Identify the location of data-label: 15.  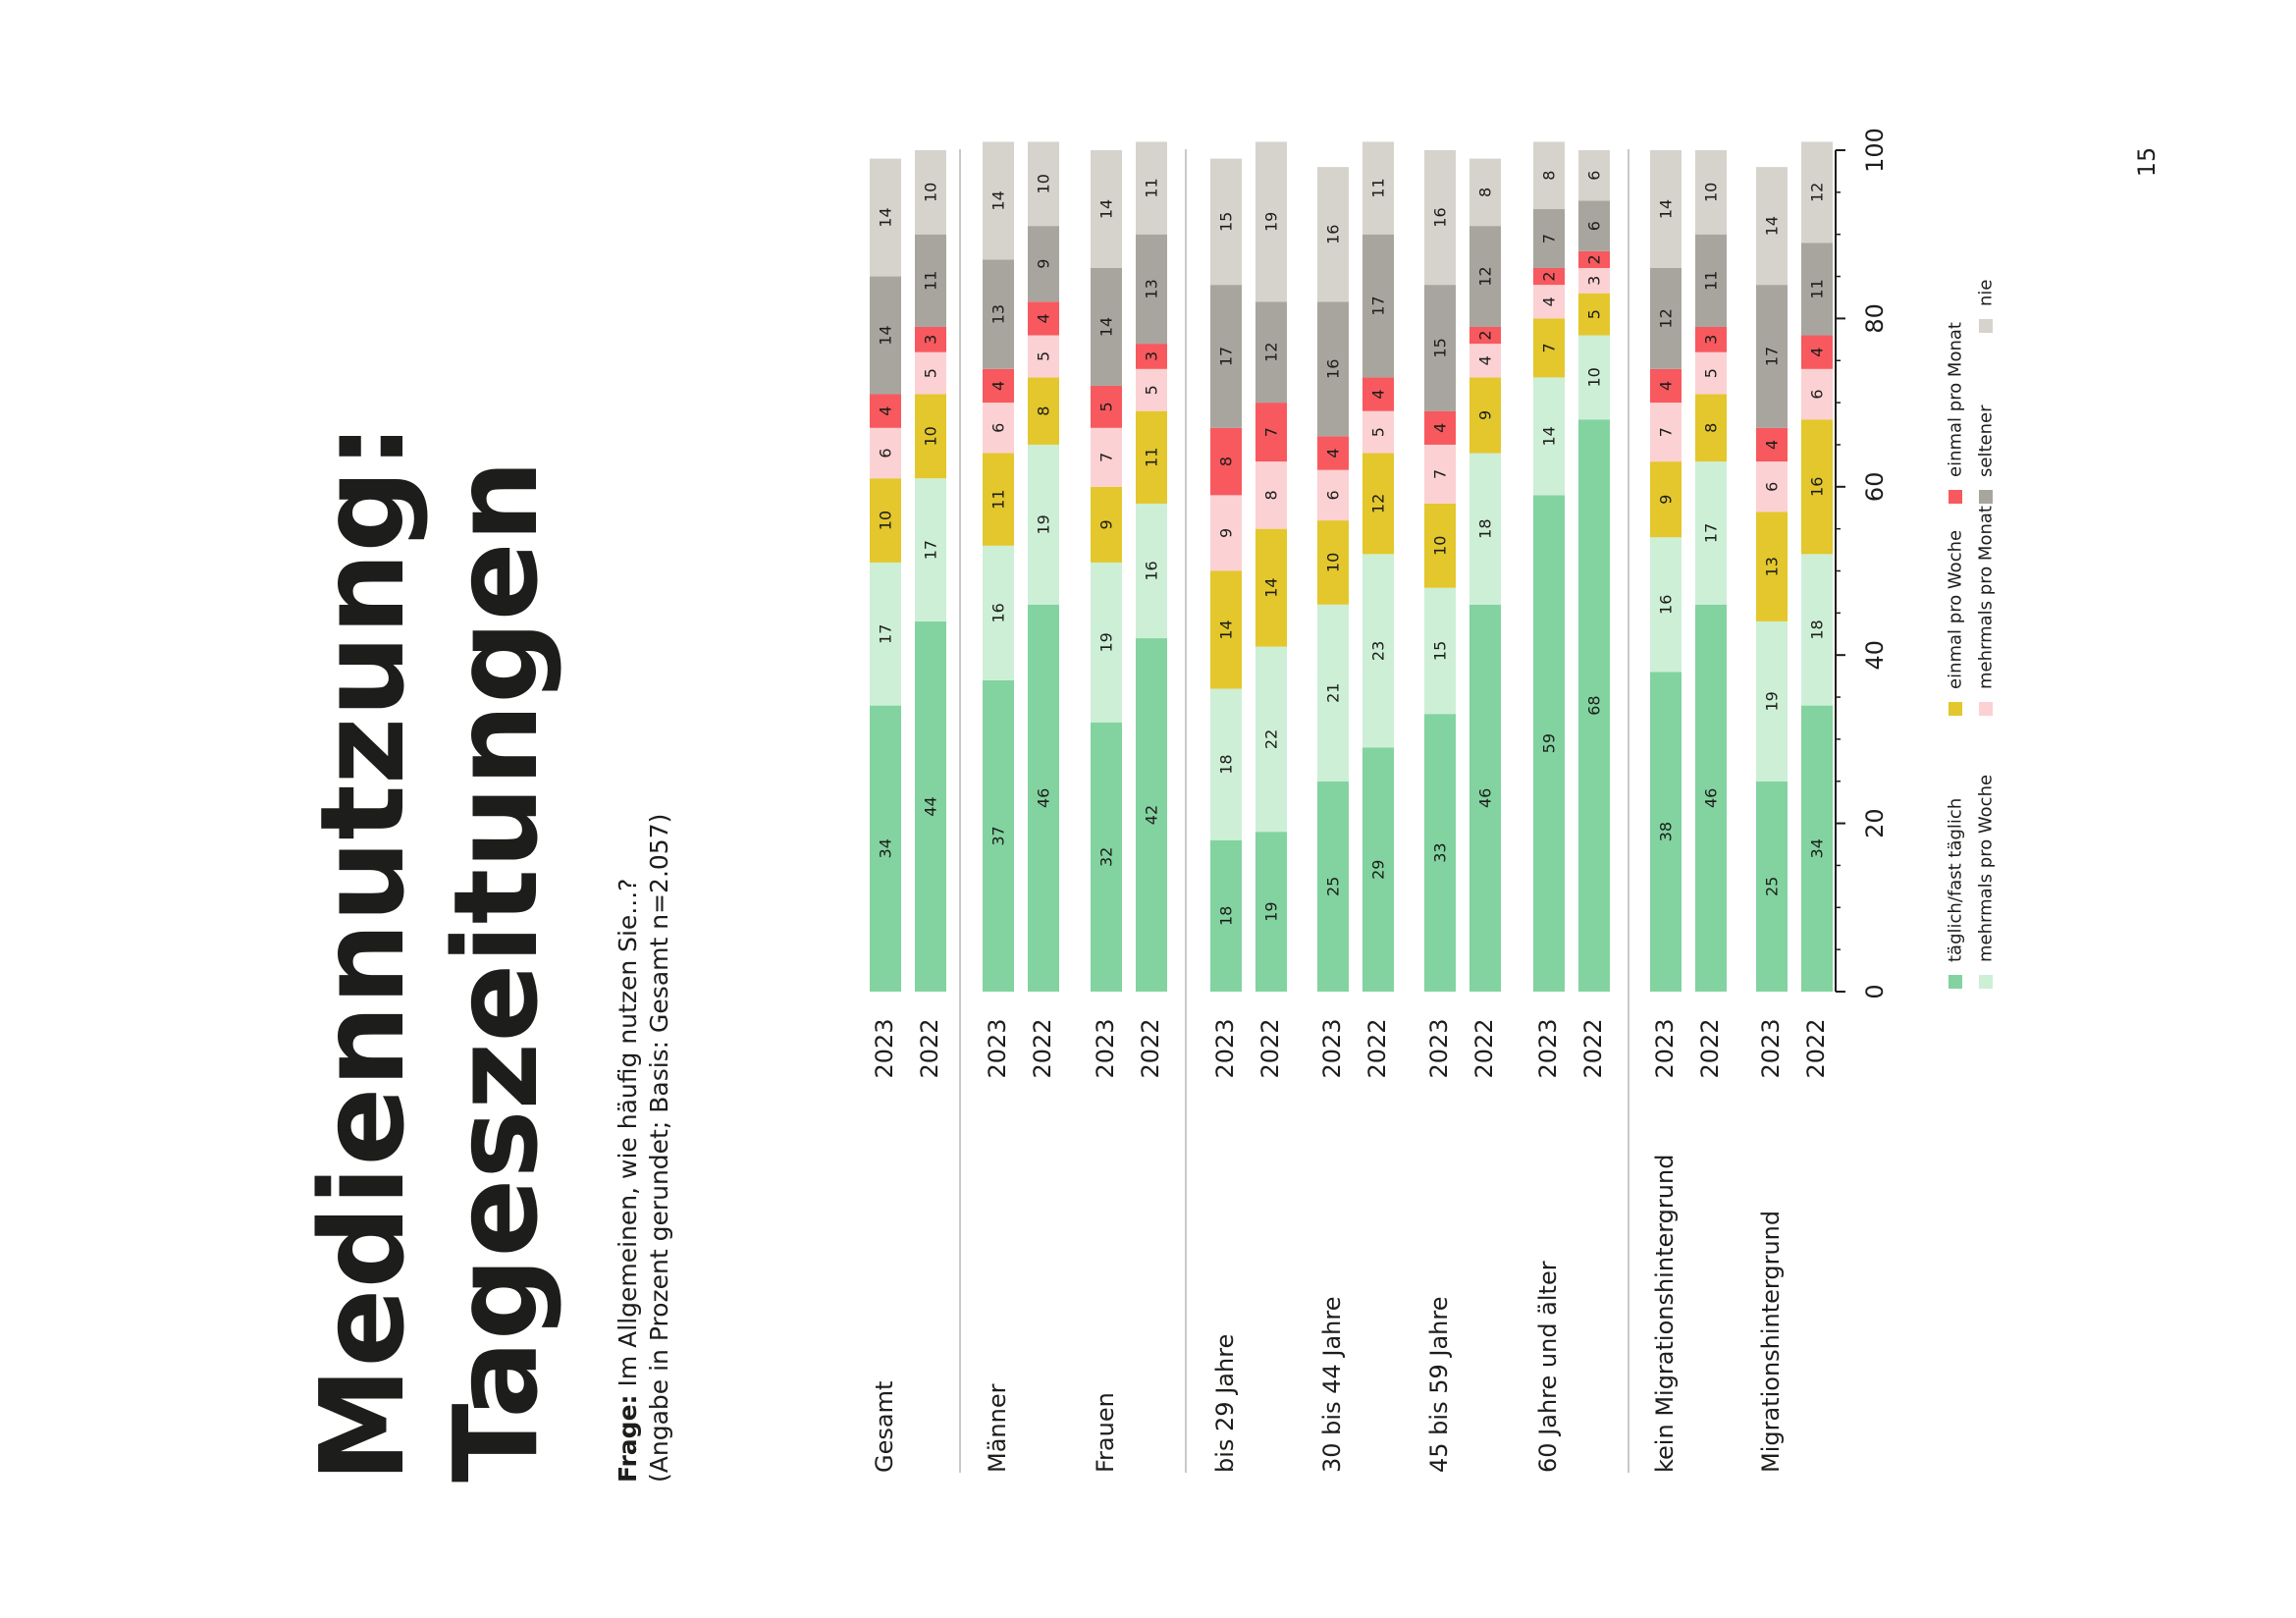
(1440, 347).